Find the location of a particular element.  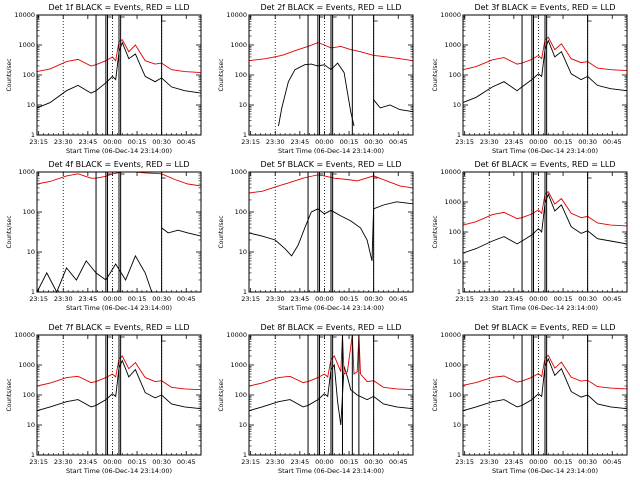

panel-title: Det 8f BLACK = Events, RED = LLD is located at coordinates (330, 327).